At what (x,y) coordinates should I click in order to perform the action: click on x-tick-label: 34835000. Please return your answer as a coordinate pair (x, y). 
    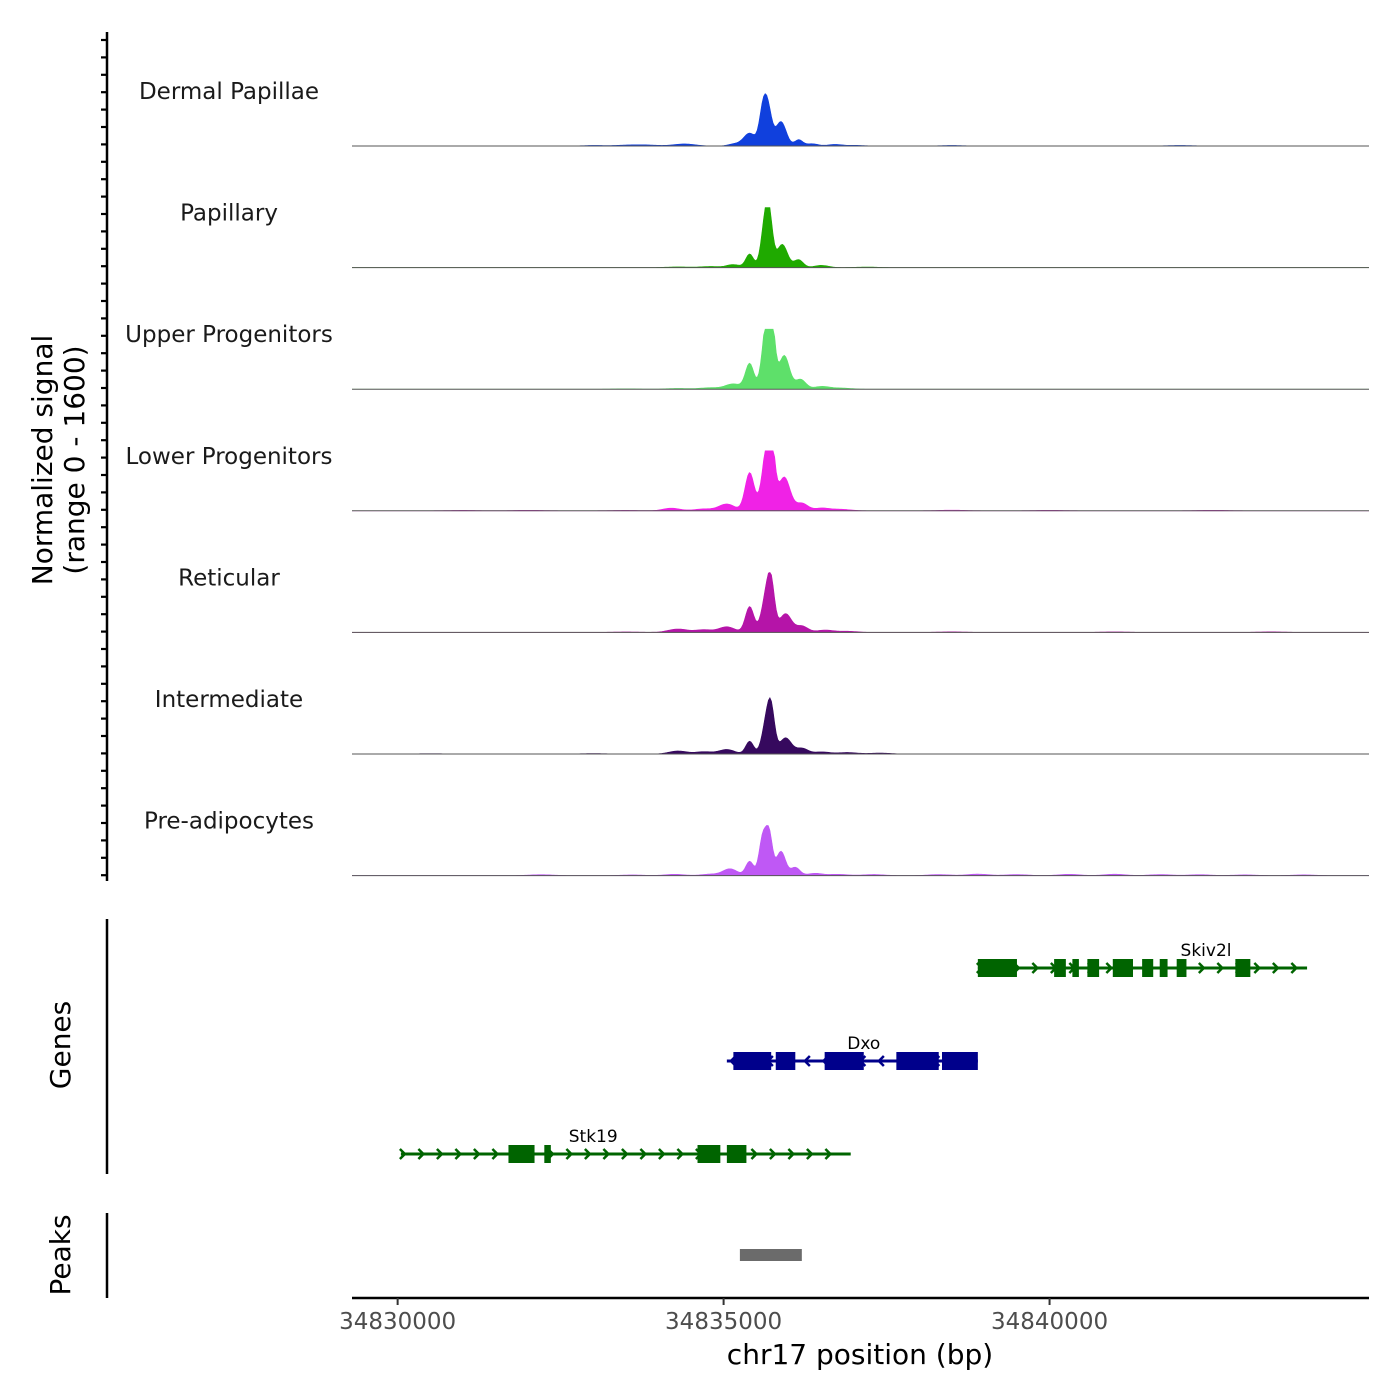
    Looking at the image, I should click on (723, 1322).